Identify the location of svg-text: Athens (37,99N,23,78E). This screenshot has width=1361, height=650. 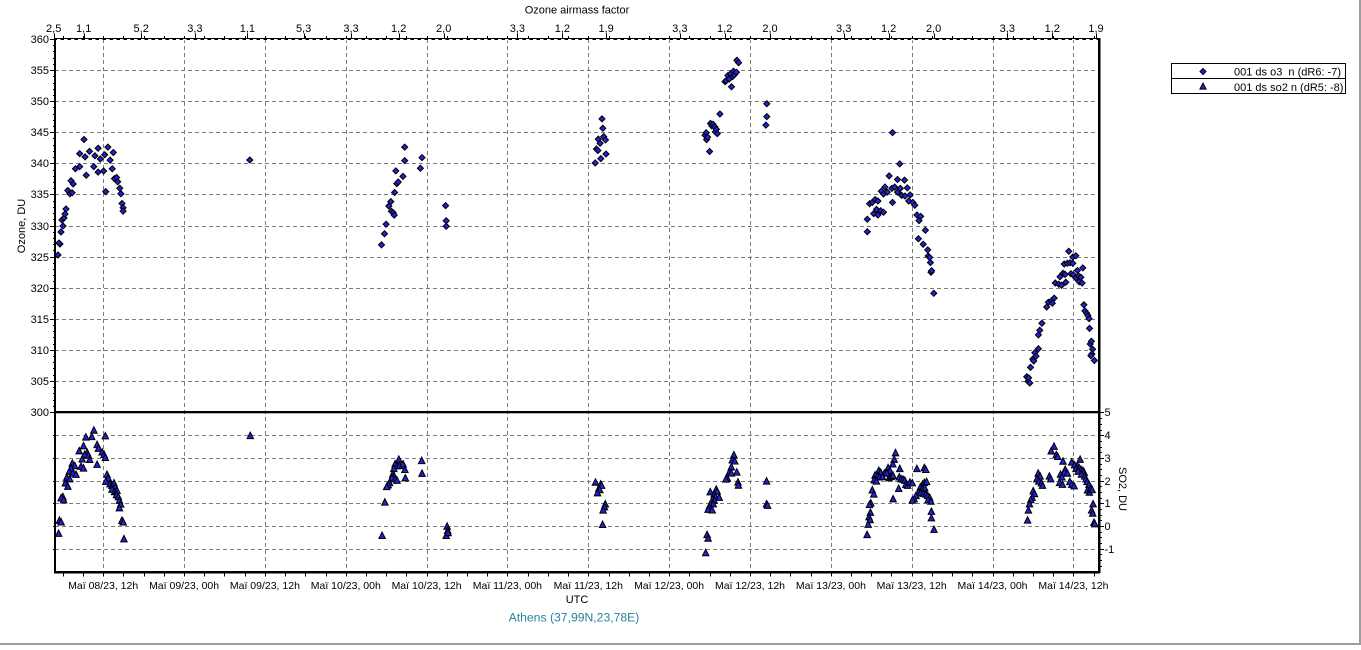
(574, 618).